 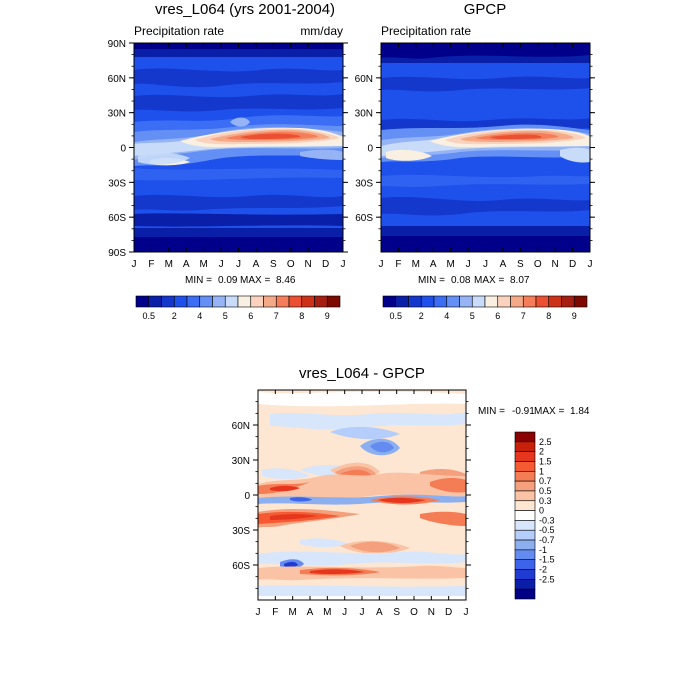 I want to click on panel-model-units: mm/day, so click(x=321, y=31).